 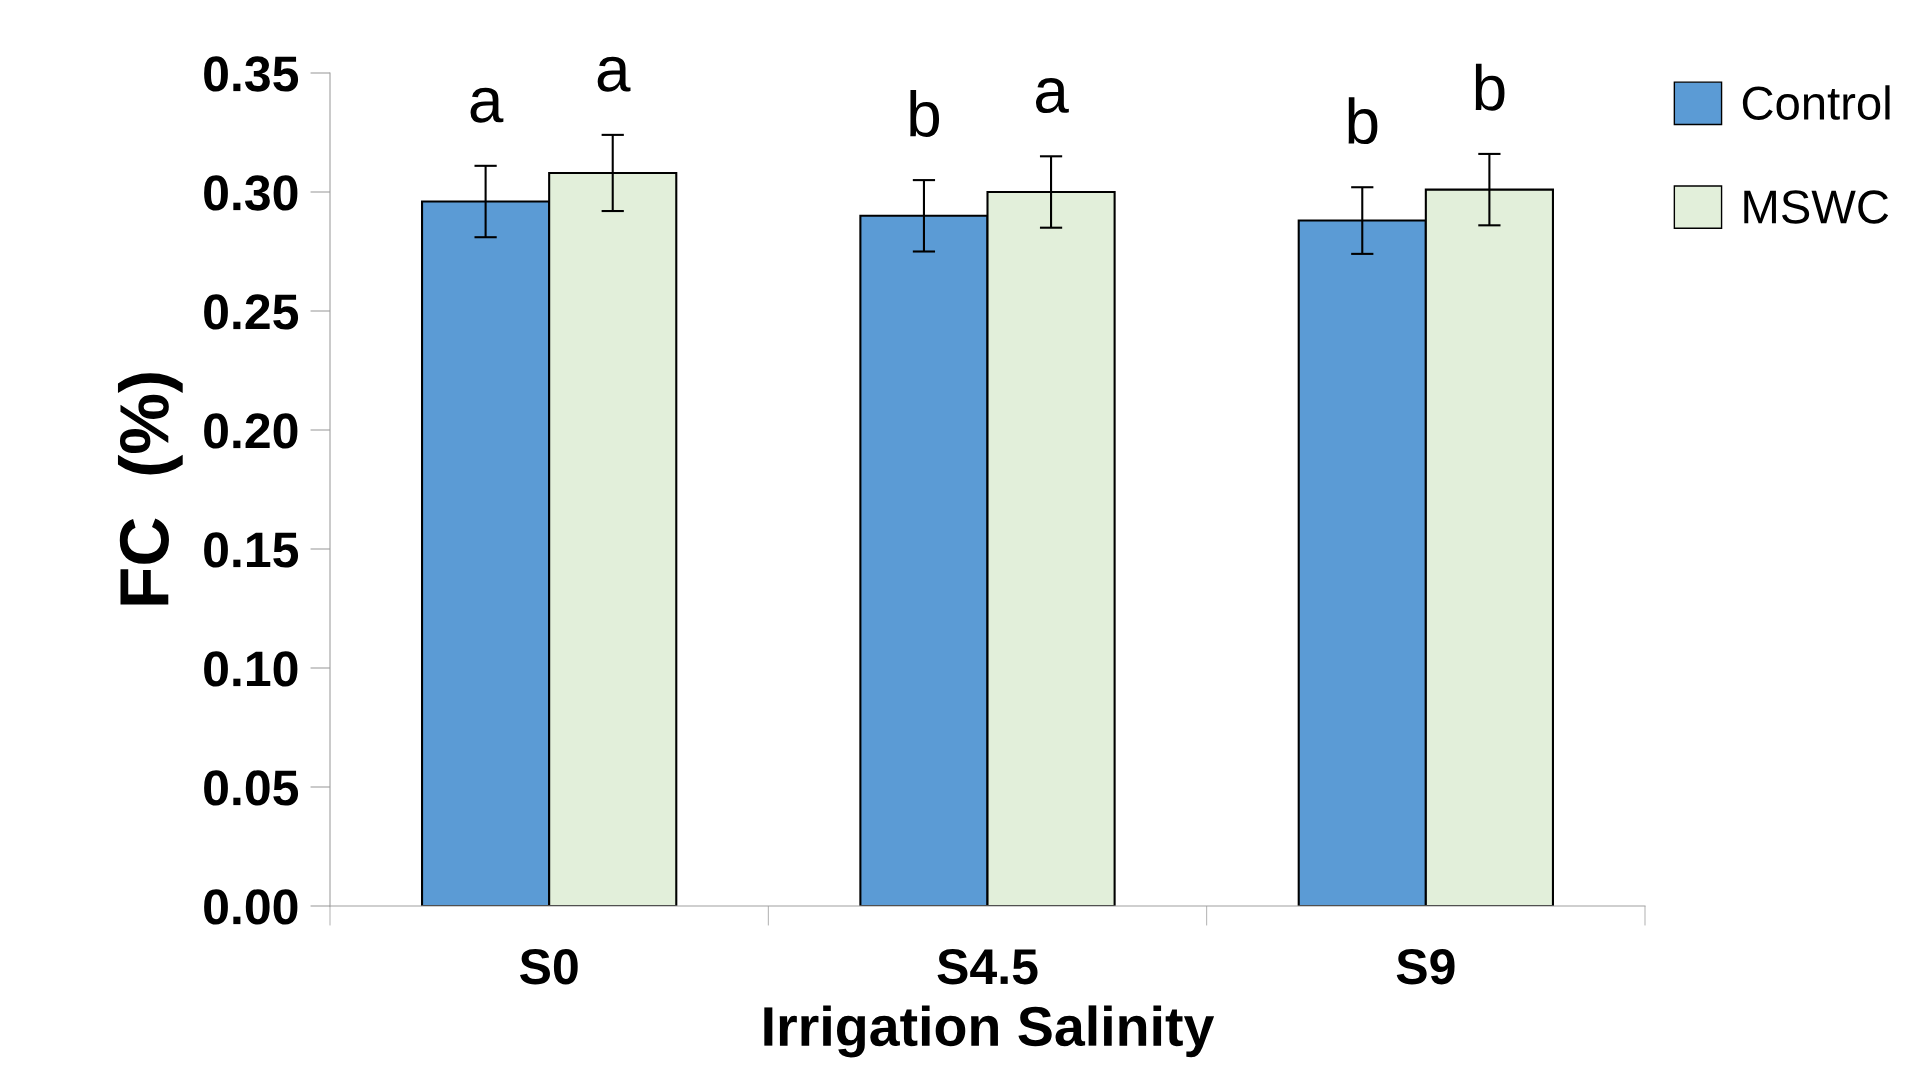 I want to click on y-tick-label: 0.35, so click(x=251, y=74).